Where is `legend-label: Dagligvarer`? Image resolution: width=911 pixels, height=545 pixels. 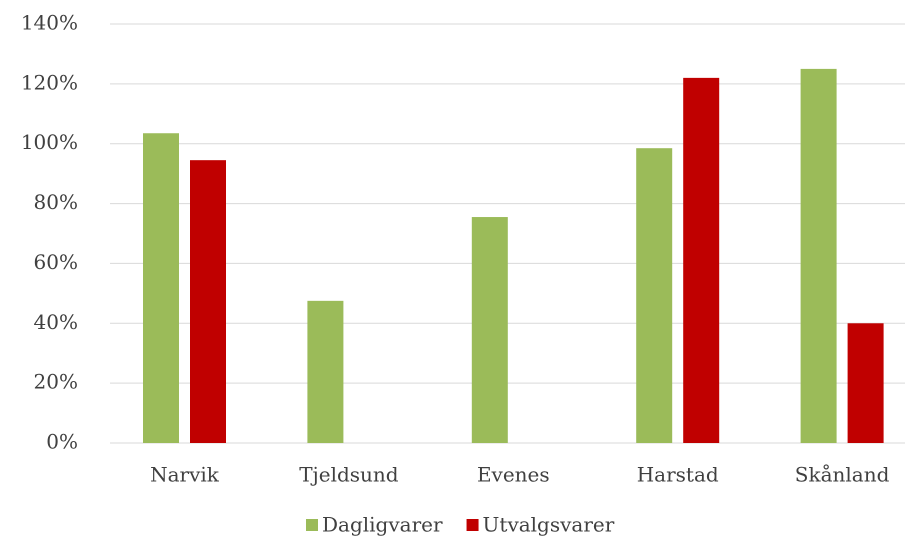
legend-label: Dagligvarer is located at coordinates (382, 525).